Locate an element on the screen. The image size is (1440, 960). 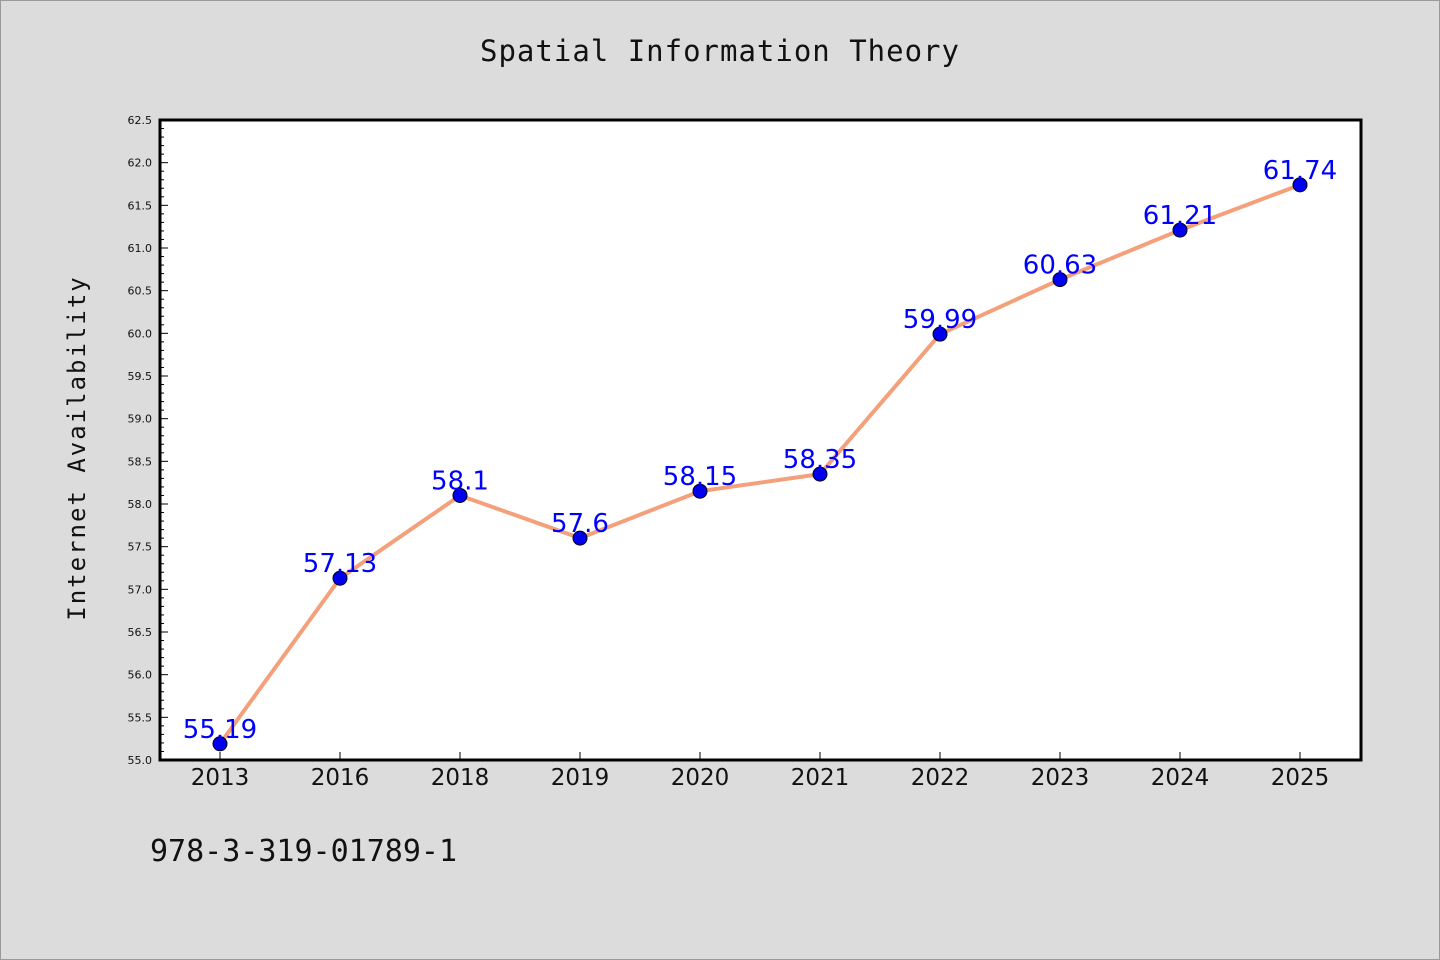
y-tick-label: 60.0 is located at coordinates (140, 333).